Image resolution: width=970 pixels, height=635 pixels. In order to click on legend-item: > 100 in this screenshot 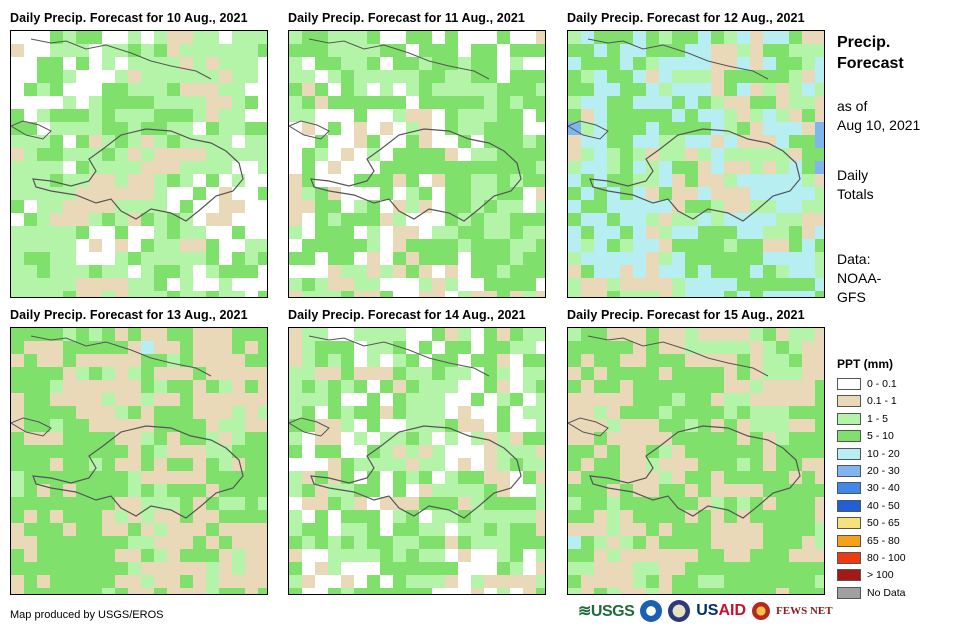, I will do `click(865, 575)`.